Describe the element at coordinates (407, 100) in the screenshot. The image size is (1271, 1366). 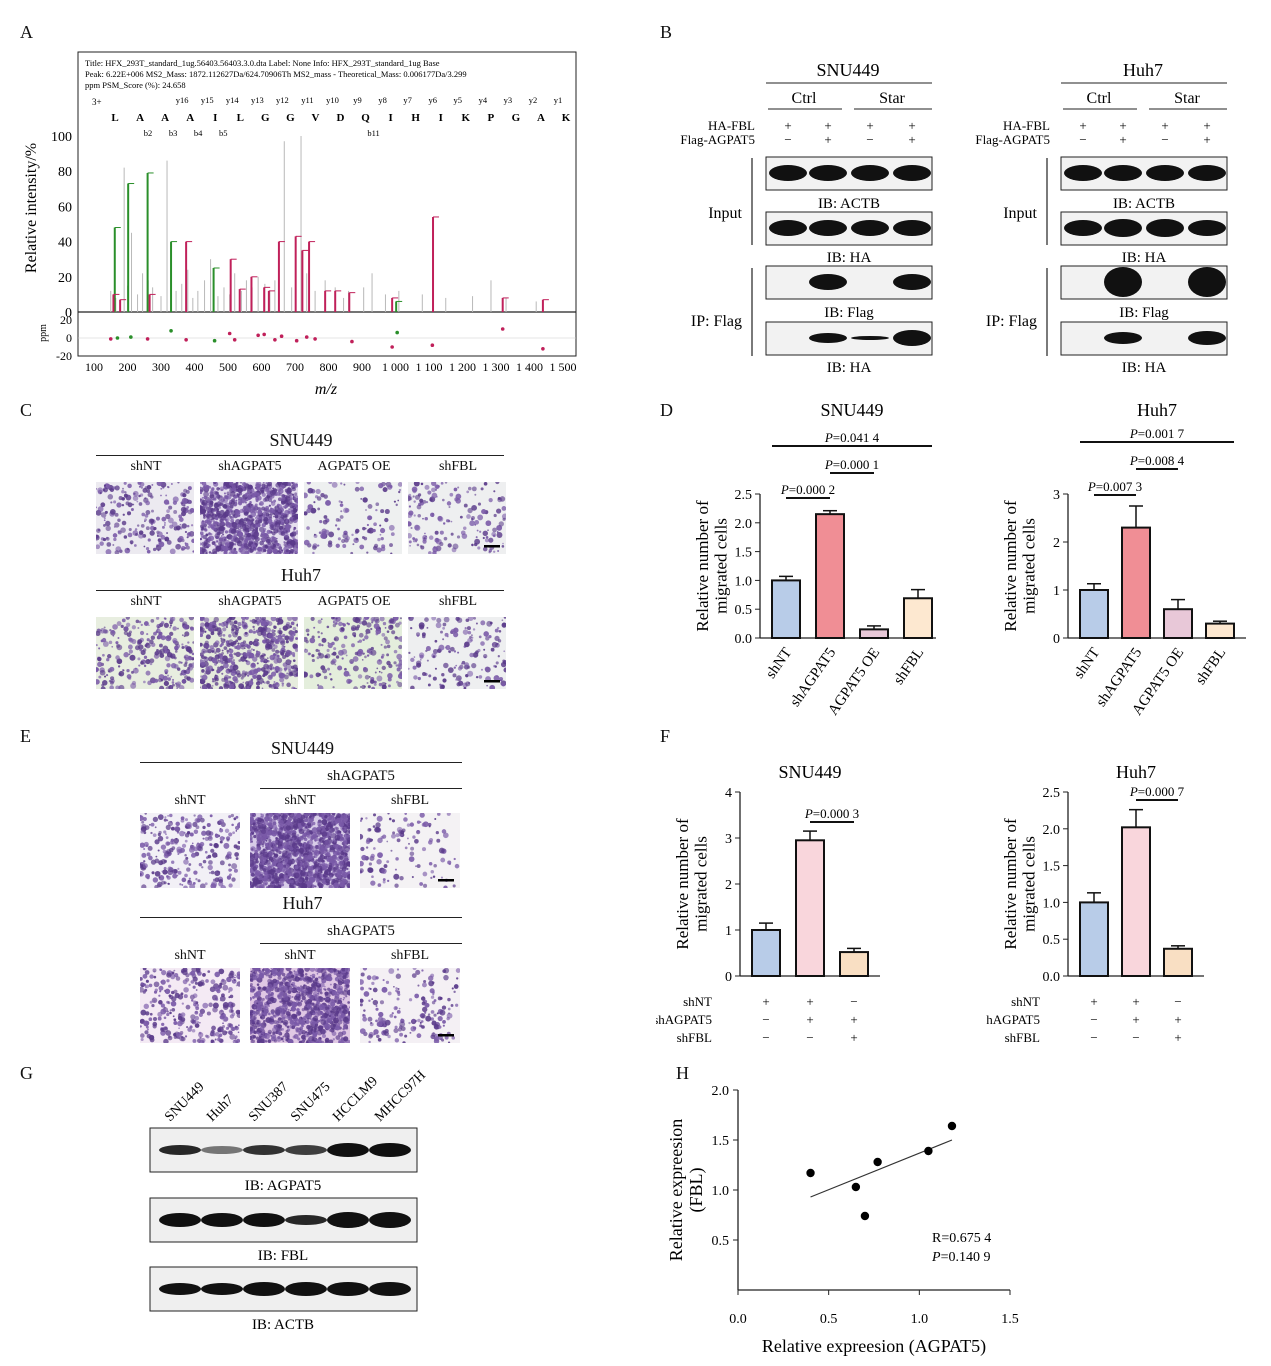
I see `y-ion-label: y7` at that location.